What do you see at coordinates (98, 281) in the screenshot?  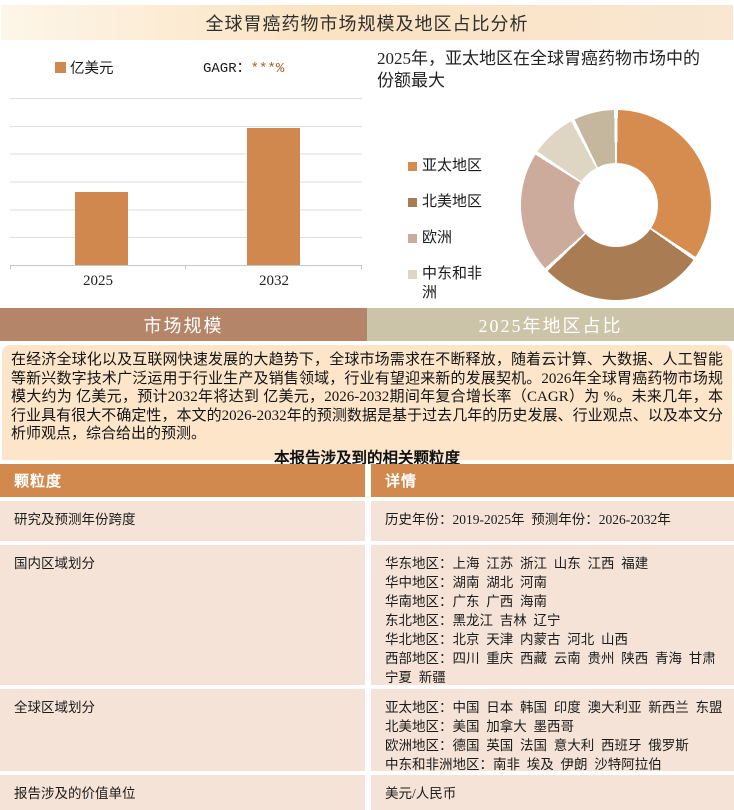 I see `x-axis-label: 2025` at bounding box center [98, 281].